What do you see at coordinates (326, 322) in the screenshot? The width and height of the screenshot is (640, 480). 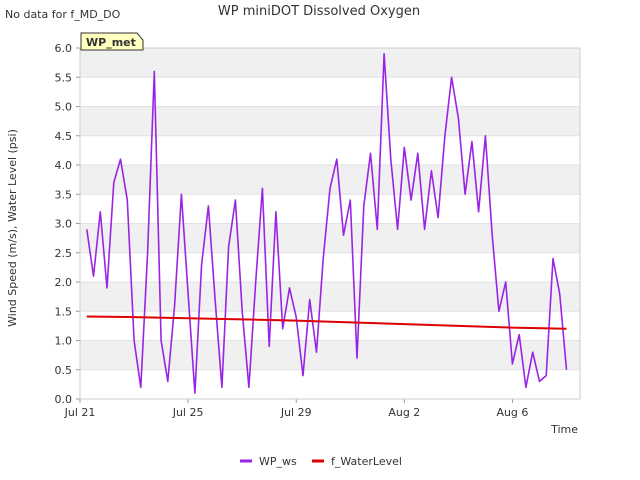 I see `series-line-water-level` at bounding box center [326, 322].